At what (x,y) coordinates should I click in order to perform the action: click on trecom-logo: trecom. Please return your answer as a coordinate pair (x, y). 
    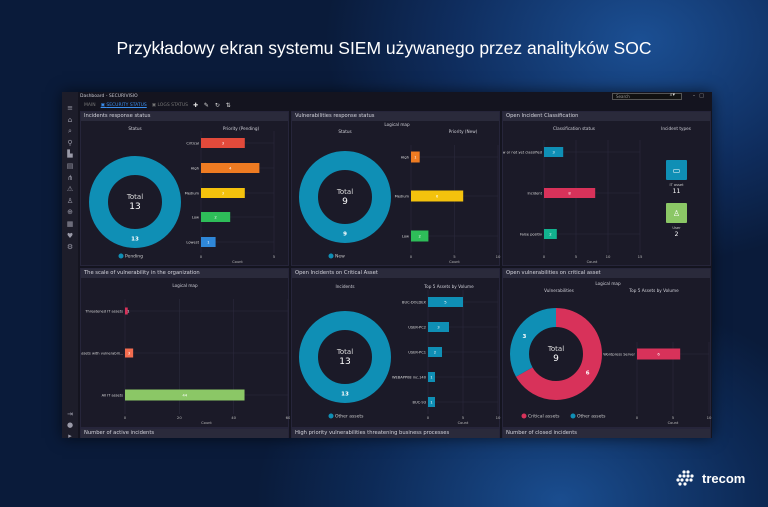
    Looking at the image, I should click on (710, 478).